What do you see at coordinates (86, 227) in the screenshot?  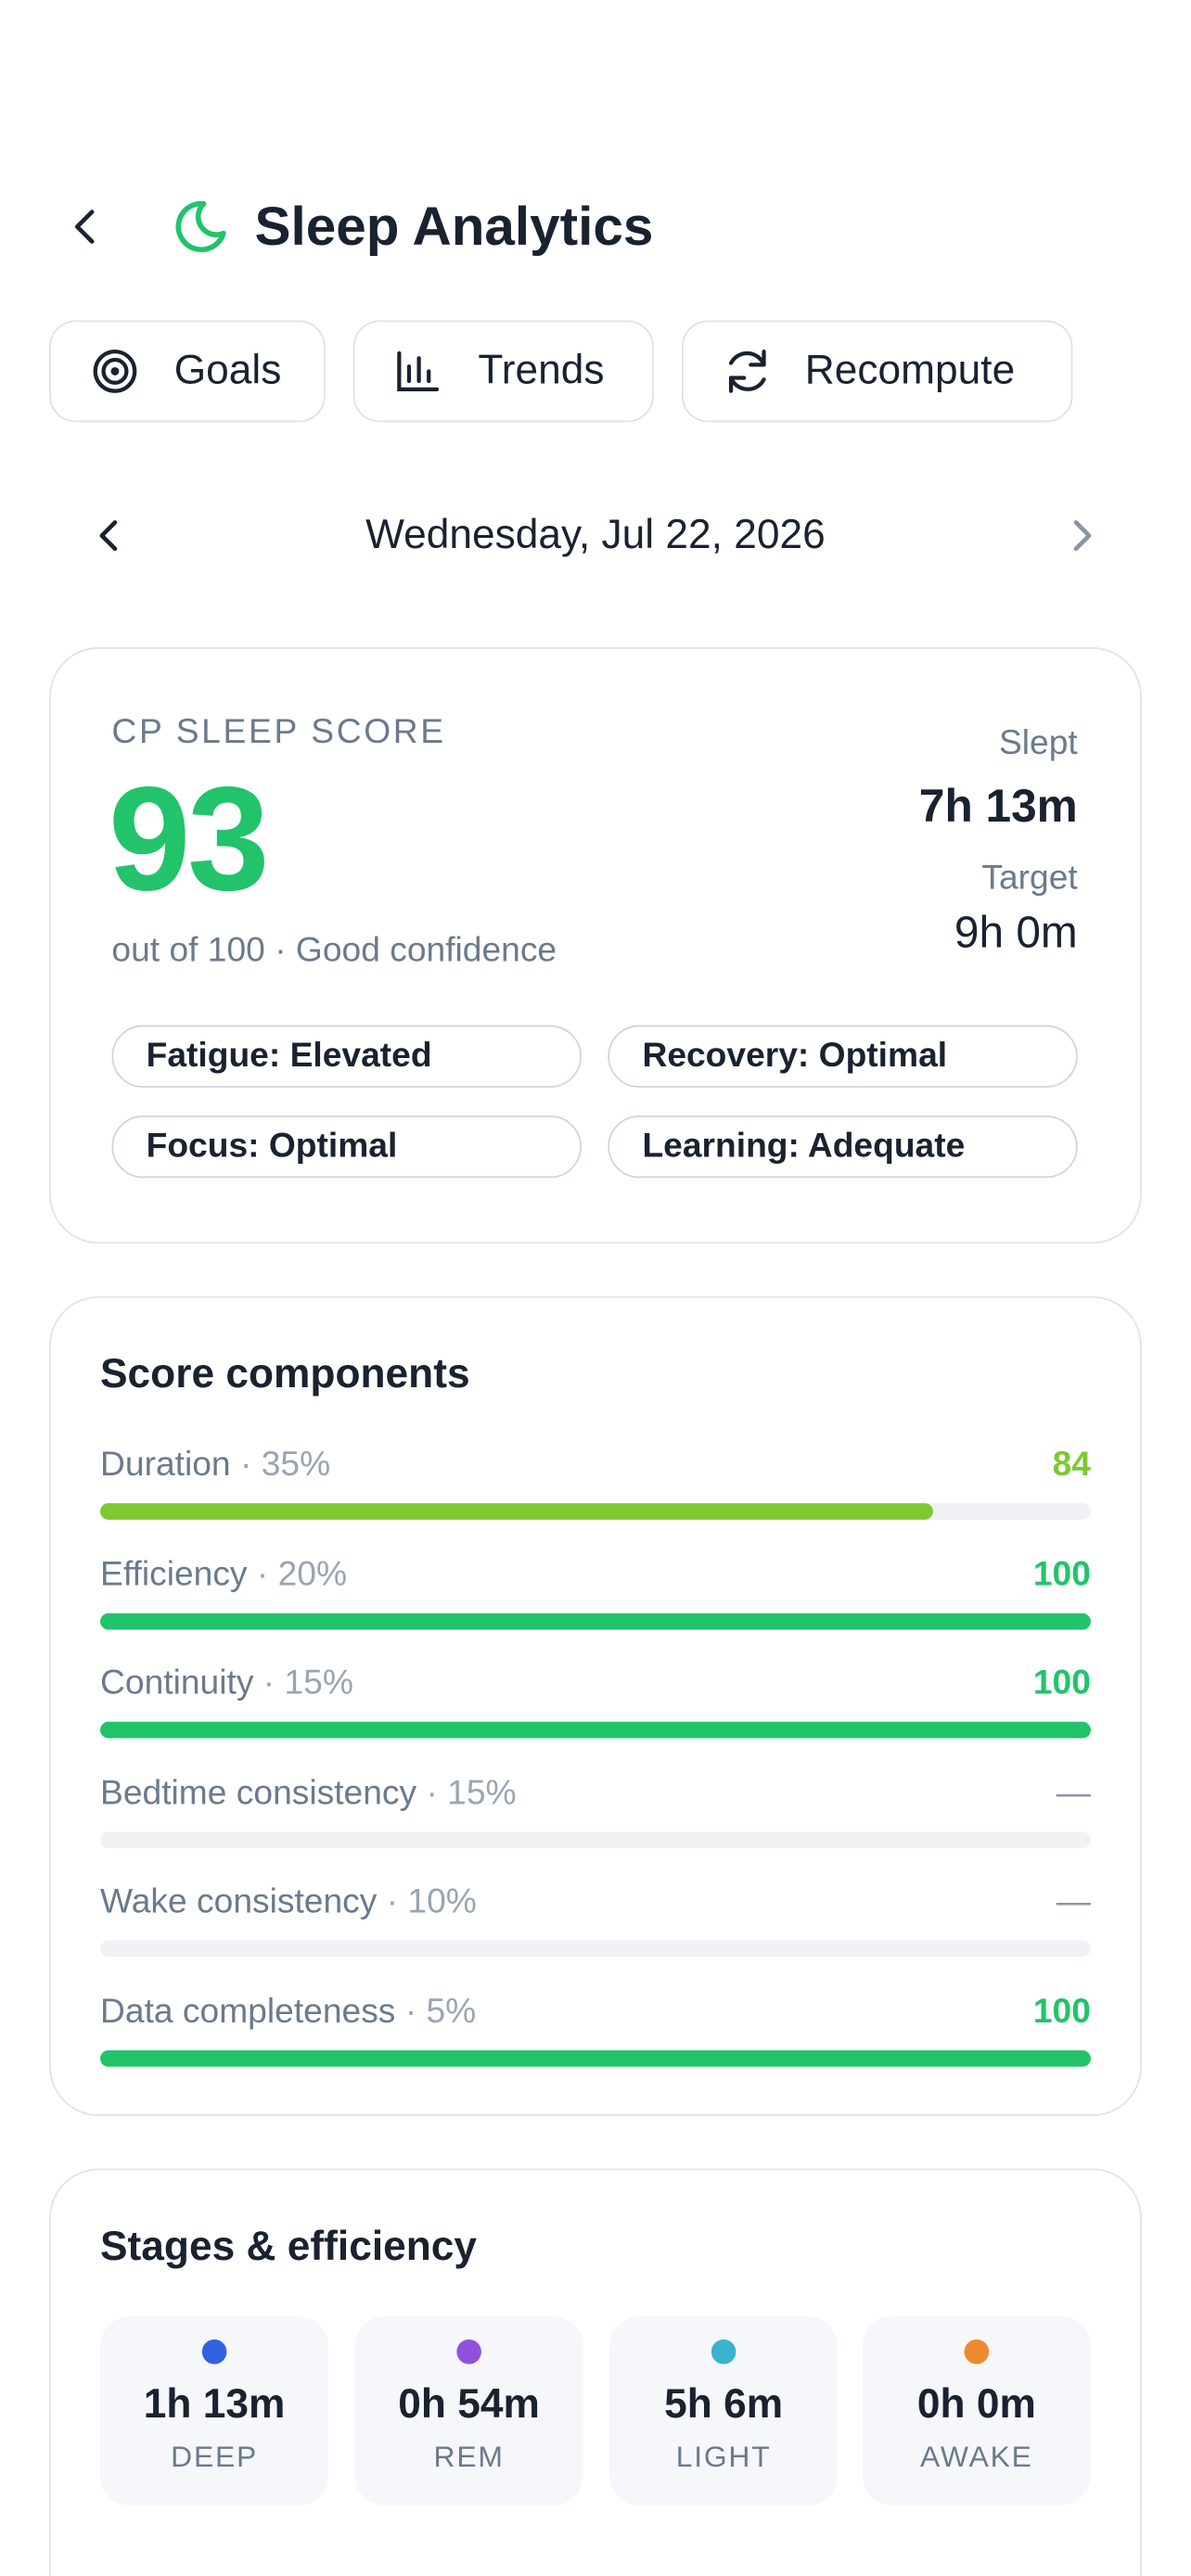 I see `back-button` at bounding box center [86, 227].